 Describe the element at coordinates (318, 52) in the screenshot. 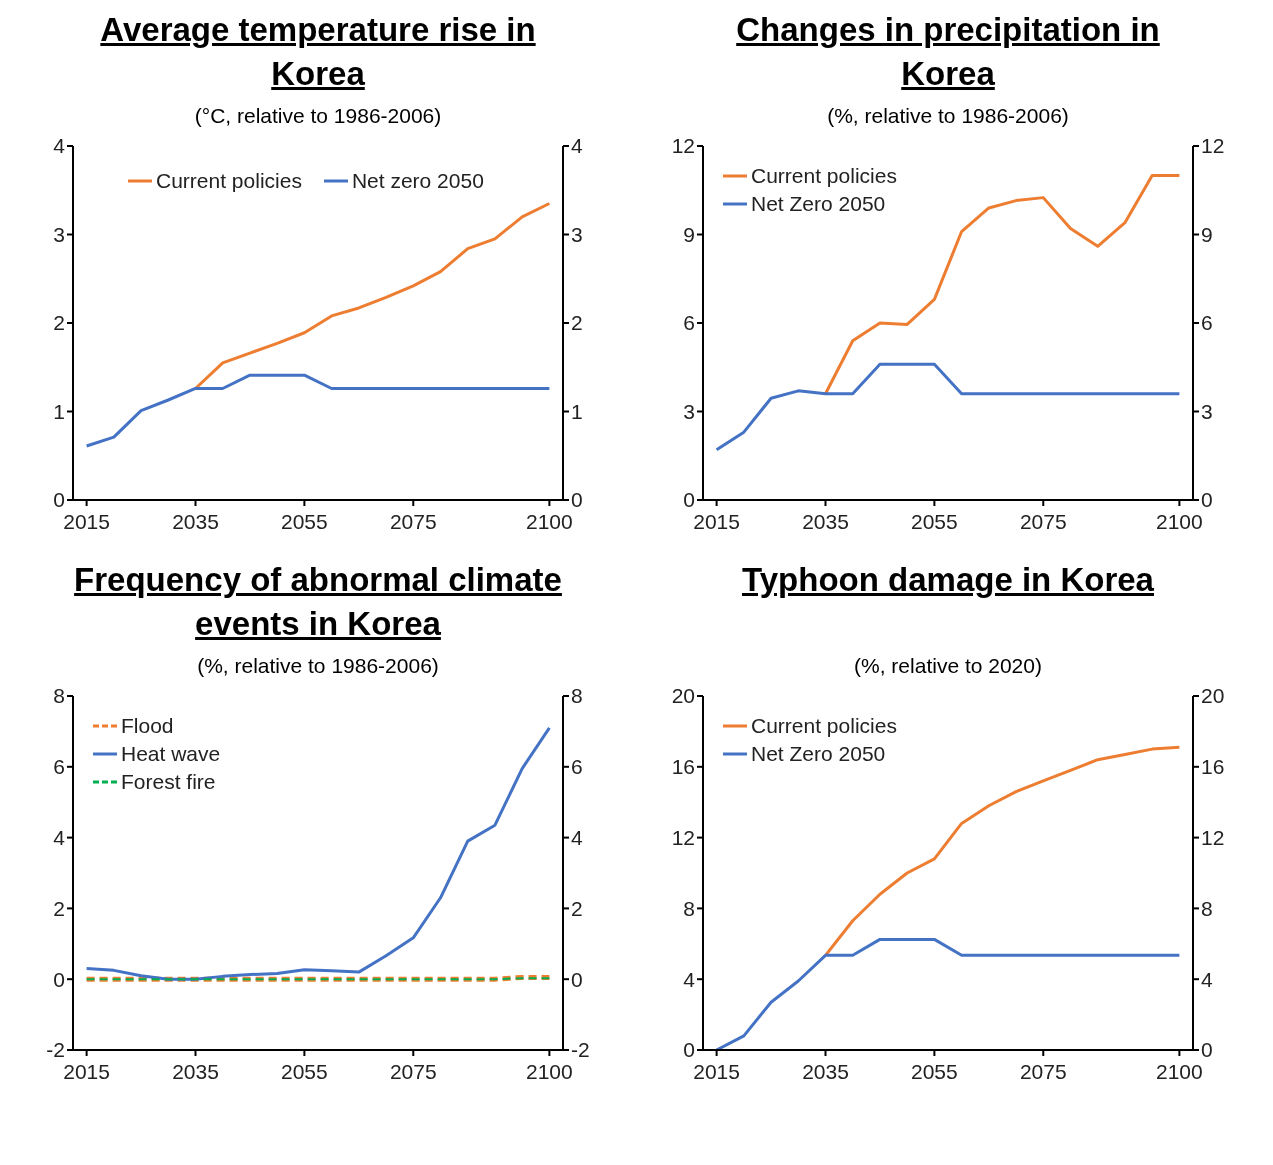

I see `chart-title: Average temperature rise in Korea` at that location.